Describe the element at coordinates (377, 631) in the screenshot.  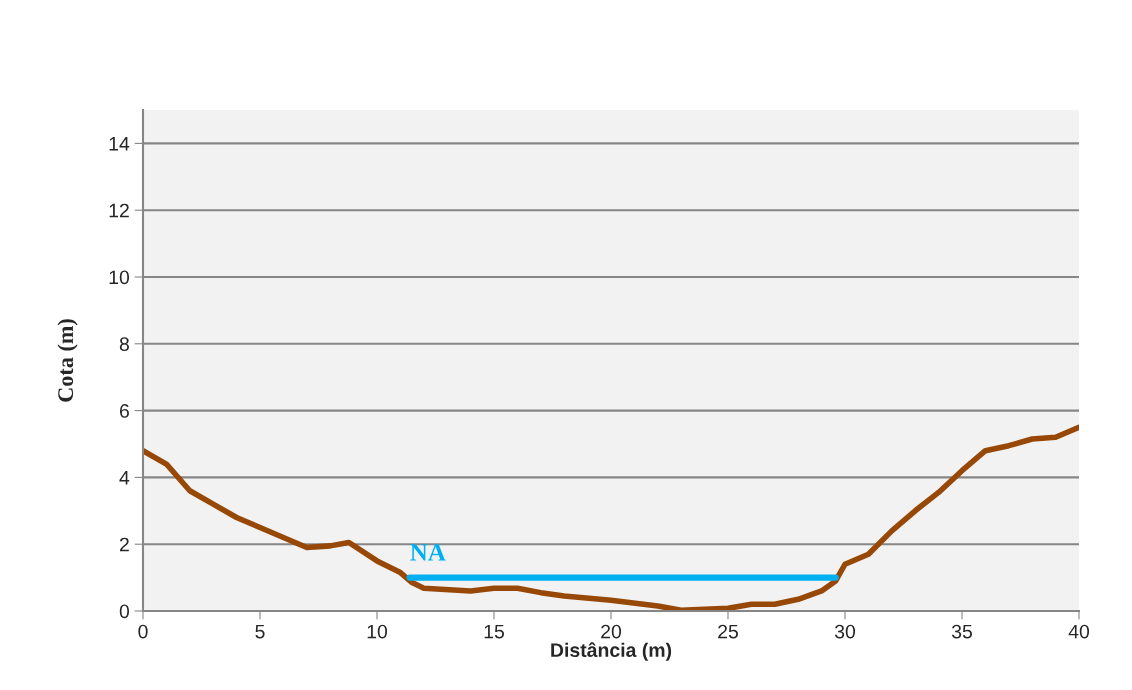
I see `x-tick-label: 10` at that location.